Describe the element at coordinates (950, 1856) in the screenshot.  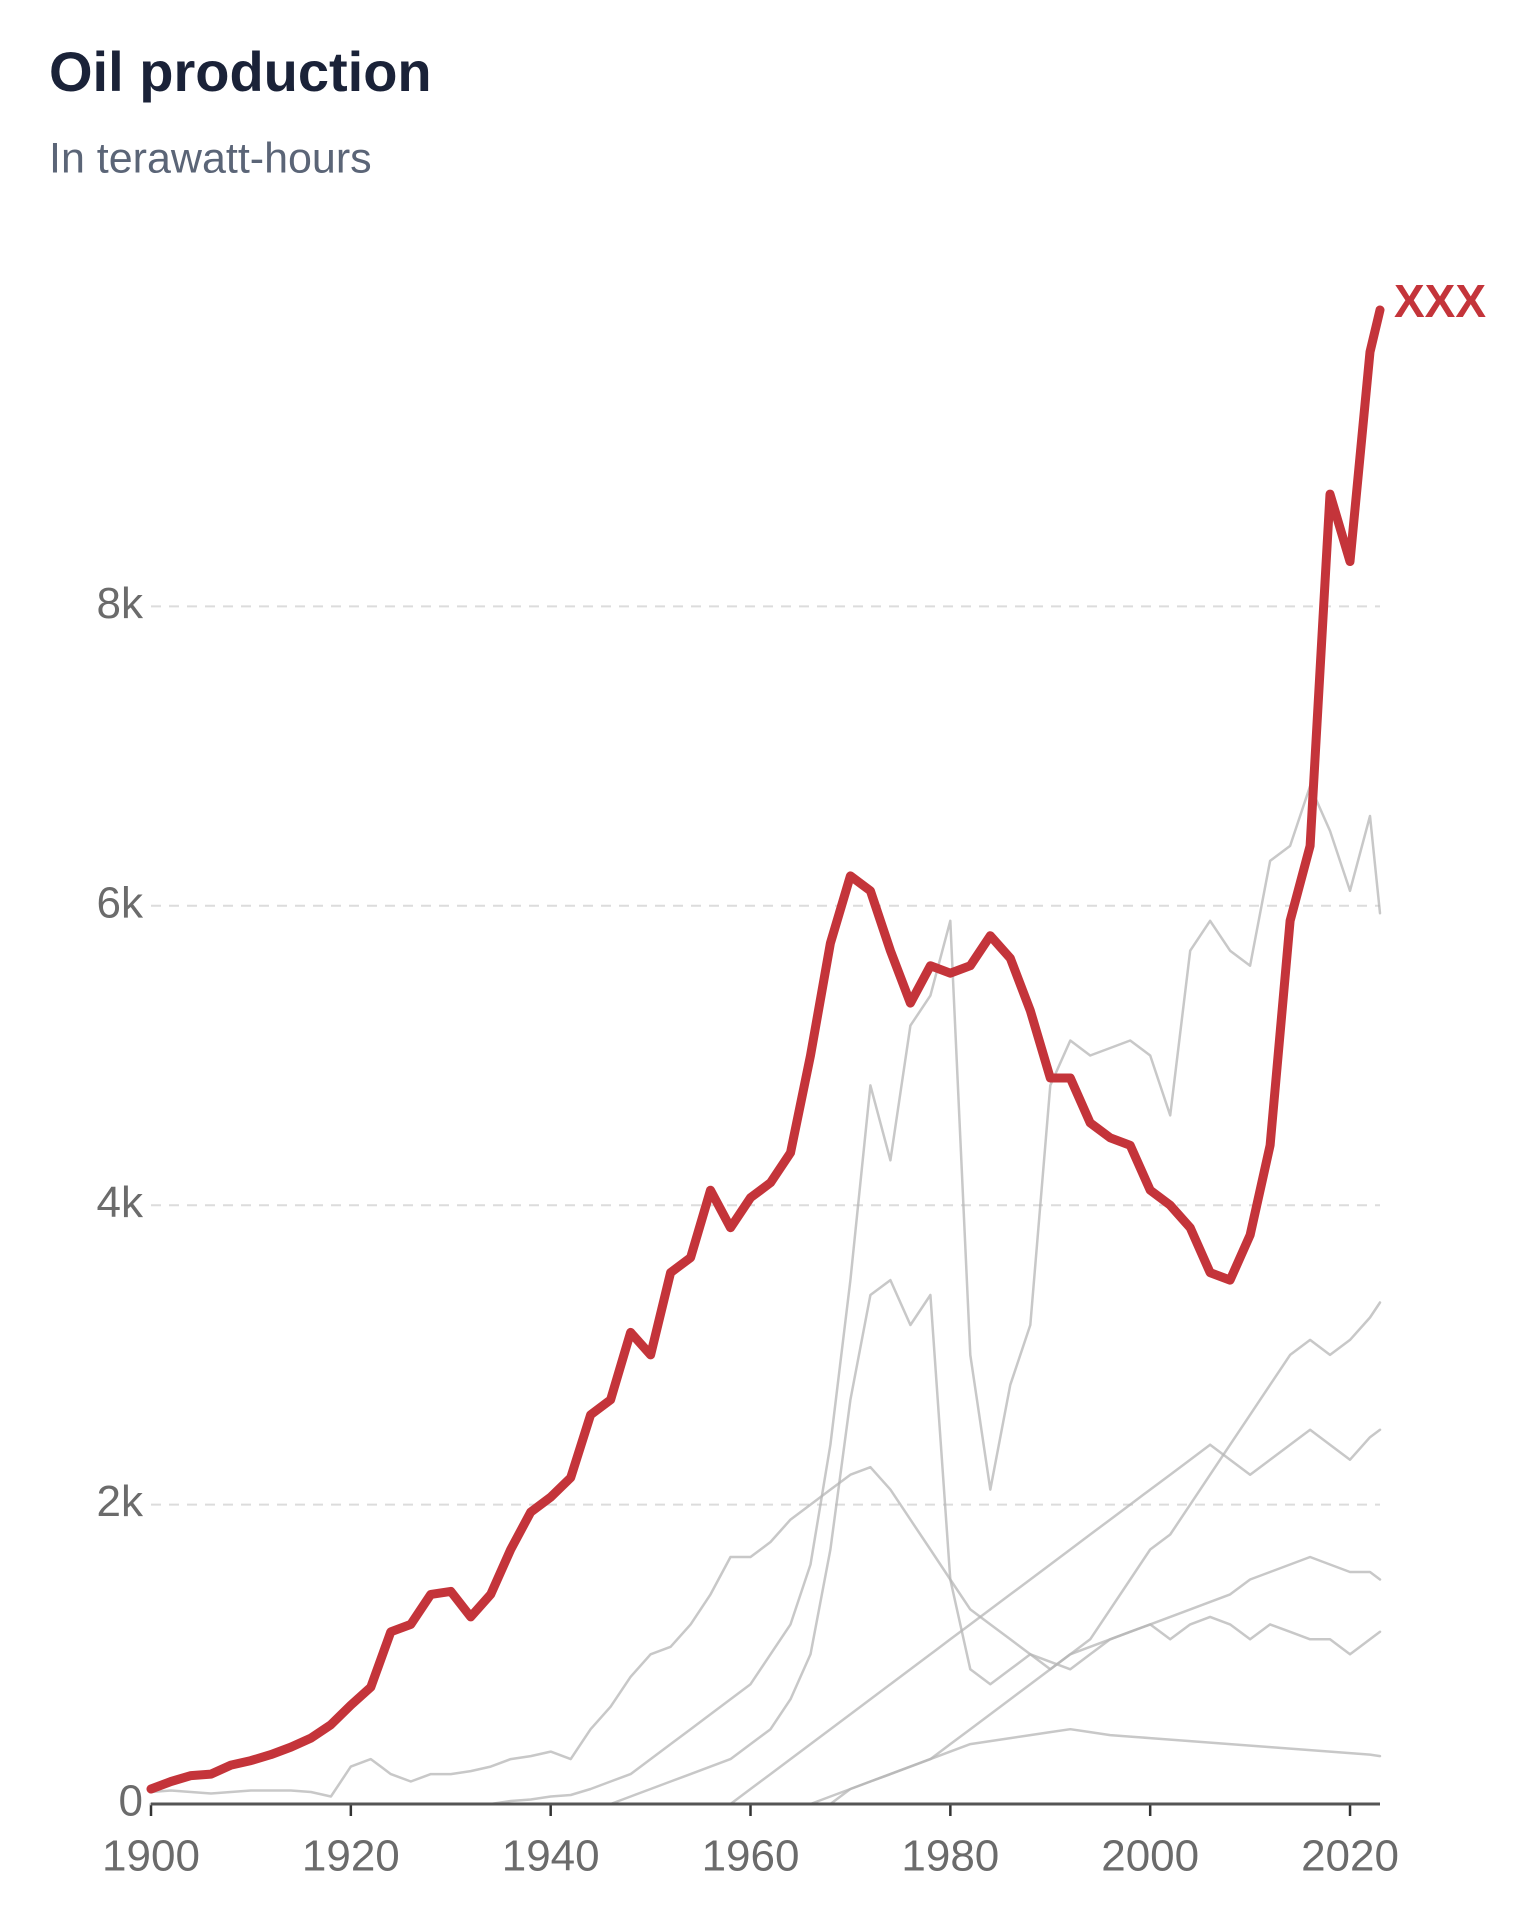
I see `x-tick-label: 1980` at that location.